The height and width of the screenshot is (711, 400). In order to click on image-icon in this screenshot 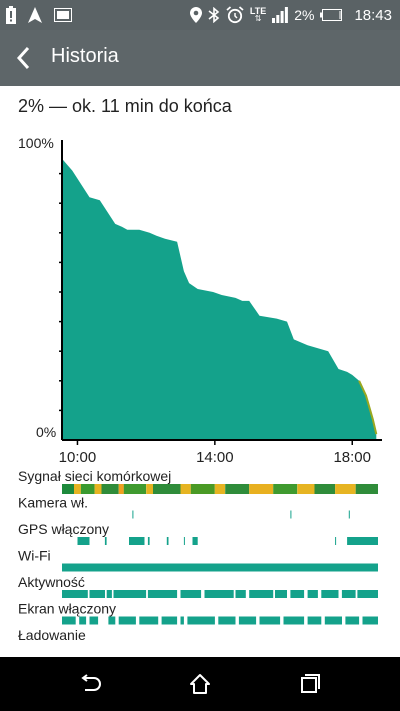, I will do `click(63, 15)`.